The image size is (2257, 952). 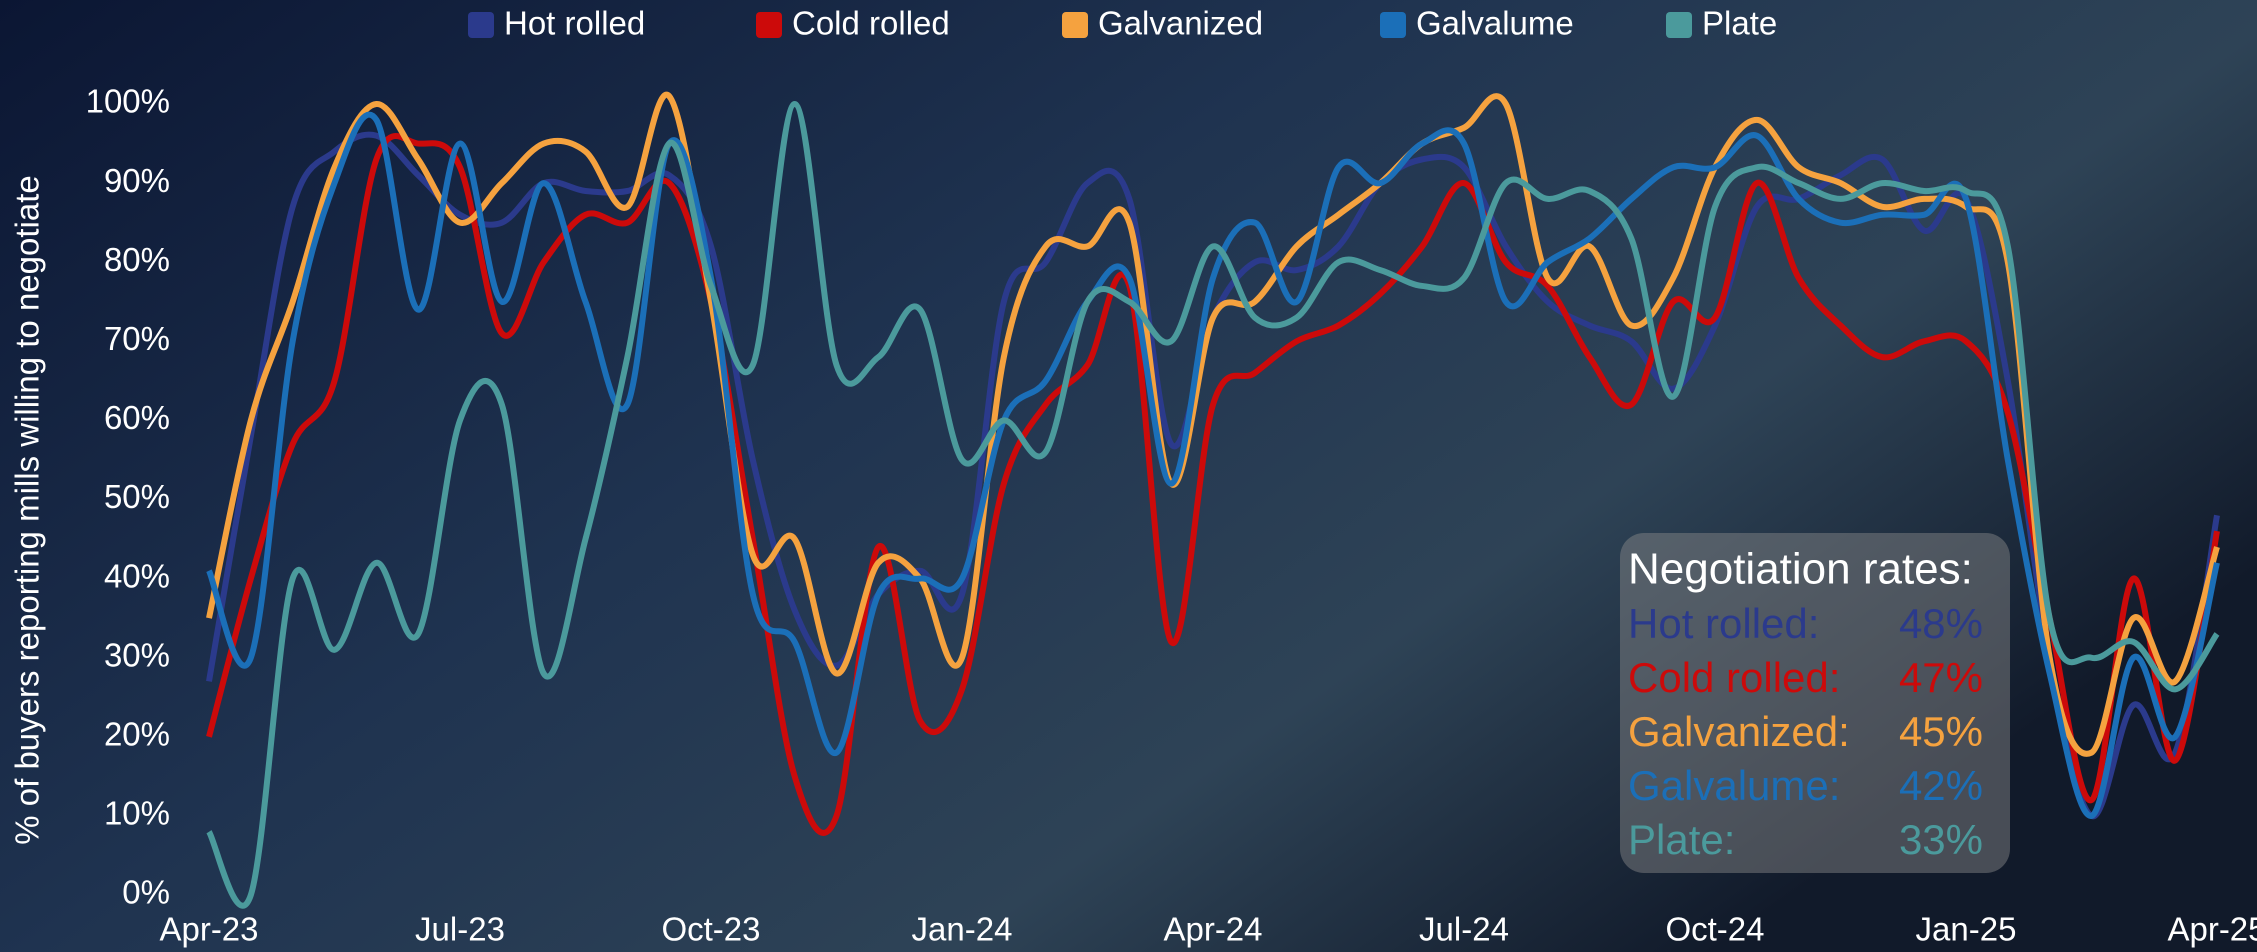 What do you see at coordinates (137, 338) in the screenshot?
I see `y-tick-label: 70%` at bounding box center [137, 338].